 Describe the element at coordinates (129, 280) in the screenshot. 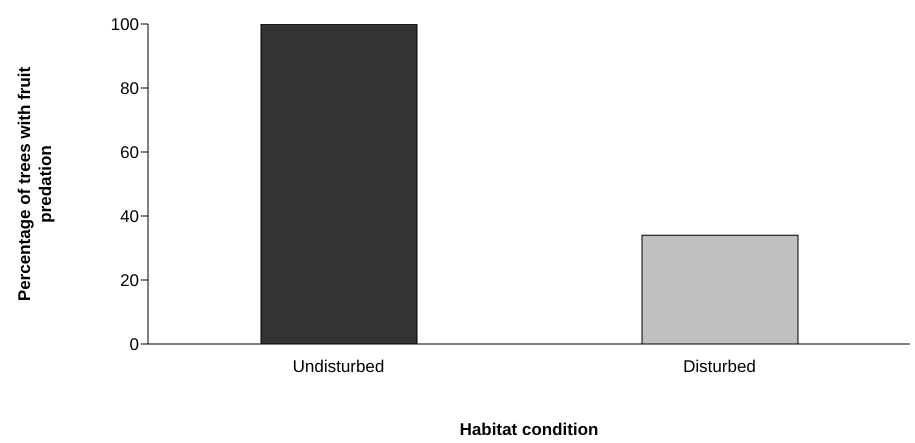

I see `y-tick-label: 20` at that location.